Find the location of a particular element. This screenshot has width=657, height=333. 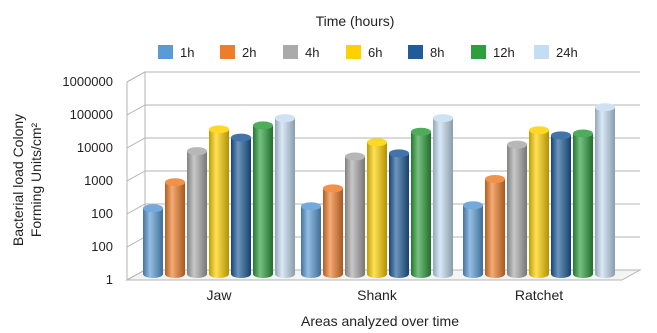

legend-label: 4h is located at coordinates (312, 52).